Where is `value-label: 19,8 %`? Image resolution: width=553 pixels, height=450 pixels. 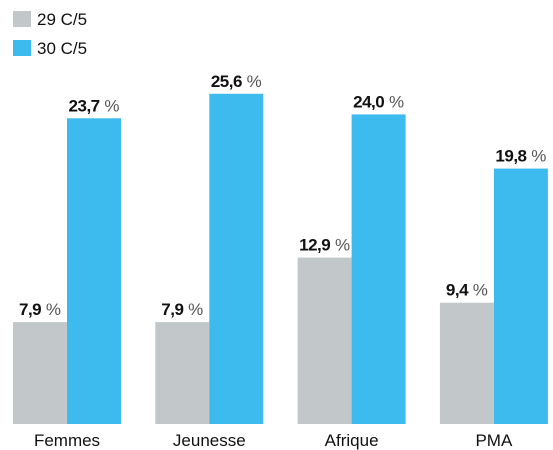
value-label: 19,8 % is located at coordinates (520, 156).